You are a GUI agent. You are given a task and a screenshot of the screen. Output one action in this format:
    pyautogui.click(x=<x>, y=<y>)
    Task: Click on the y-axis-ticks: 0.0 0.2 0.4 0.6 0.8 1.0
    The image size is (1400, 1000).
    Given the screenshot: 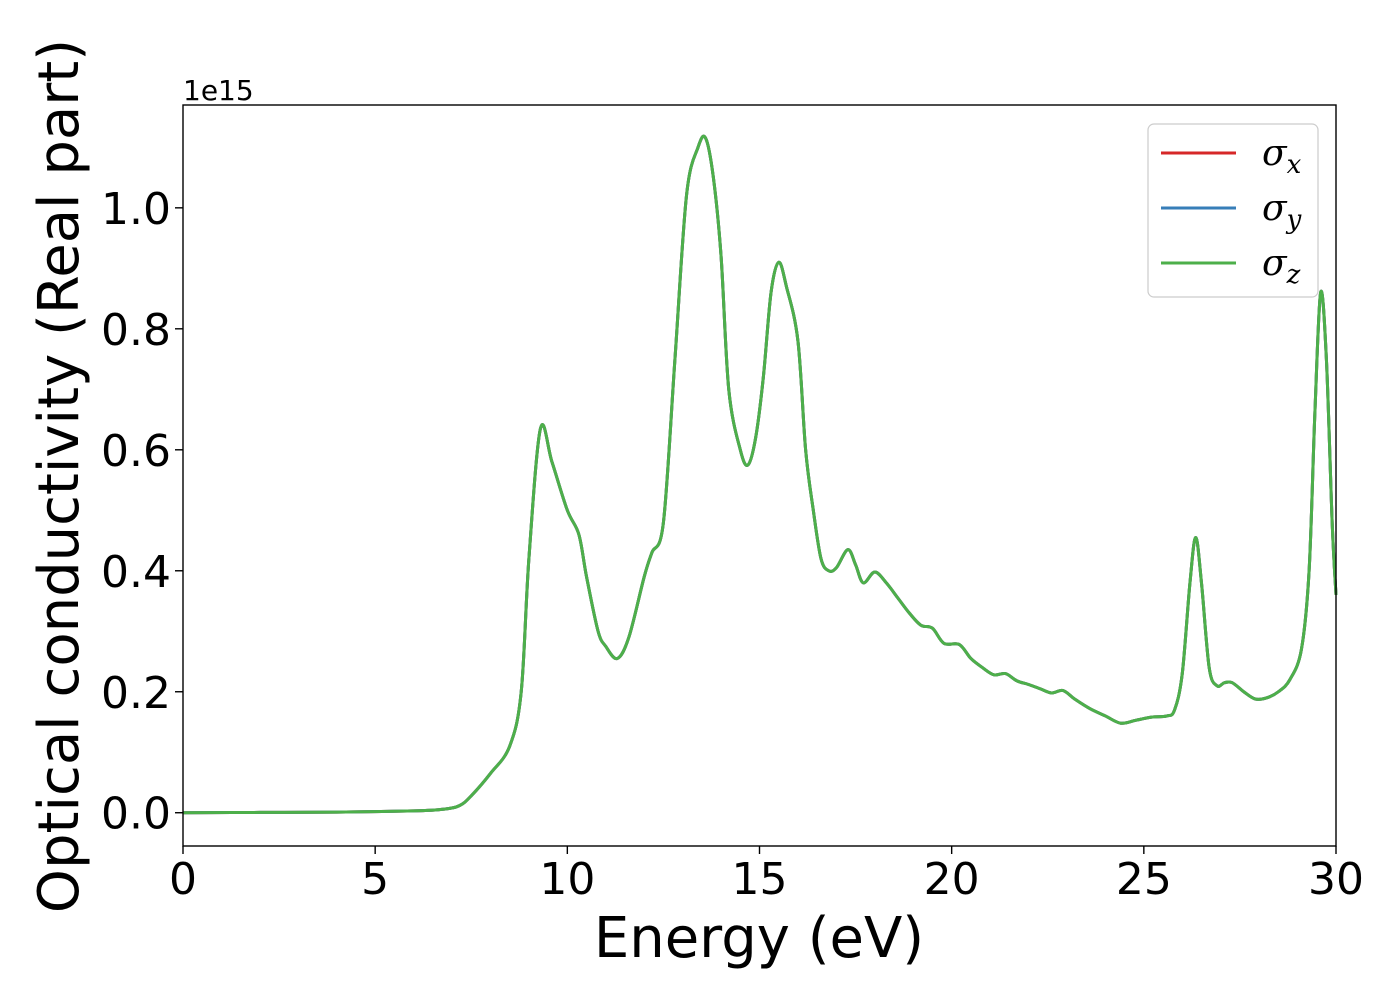 What is the action you would take?
    pyautogui.click(x=142, y=512)
    